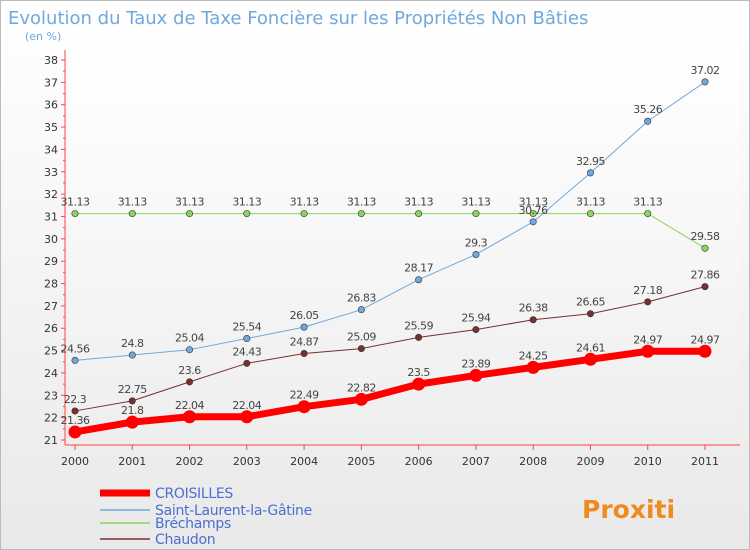 Image resolution: width=750 pixels, height=550 pixels. What do you see at coordinates (233, 511) in the screenshot?
I see `legend-label: Saint-Laurent-la-Gâtine` at bounding box center [233, 511].